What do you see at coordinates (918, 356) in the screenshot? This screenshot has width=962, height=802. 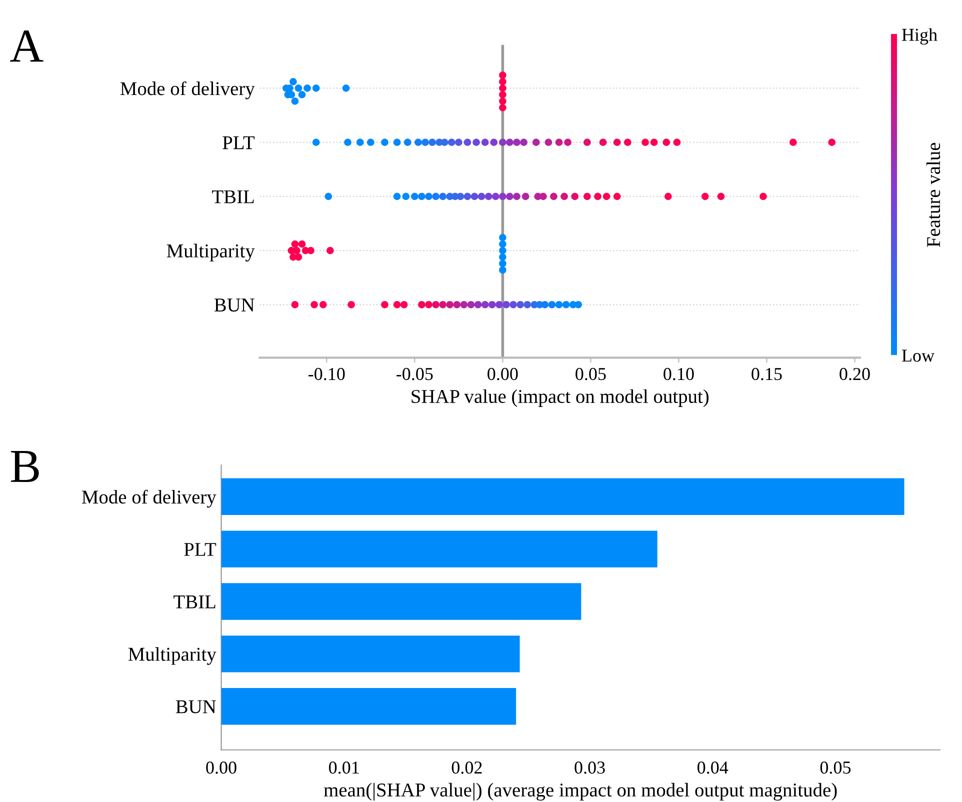 I see `color-bar-label: Low` at bounding box center [918, 356].